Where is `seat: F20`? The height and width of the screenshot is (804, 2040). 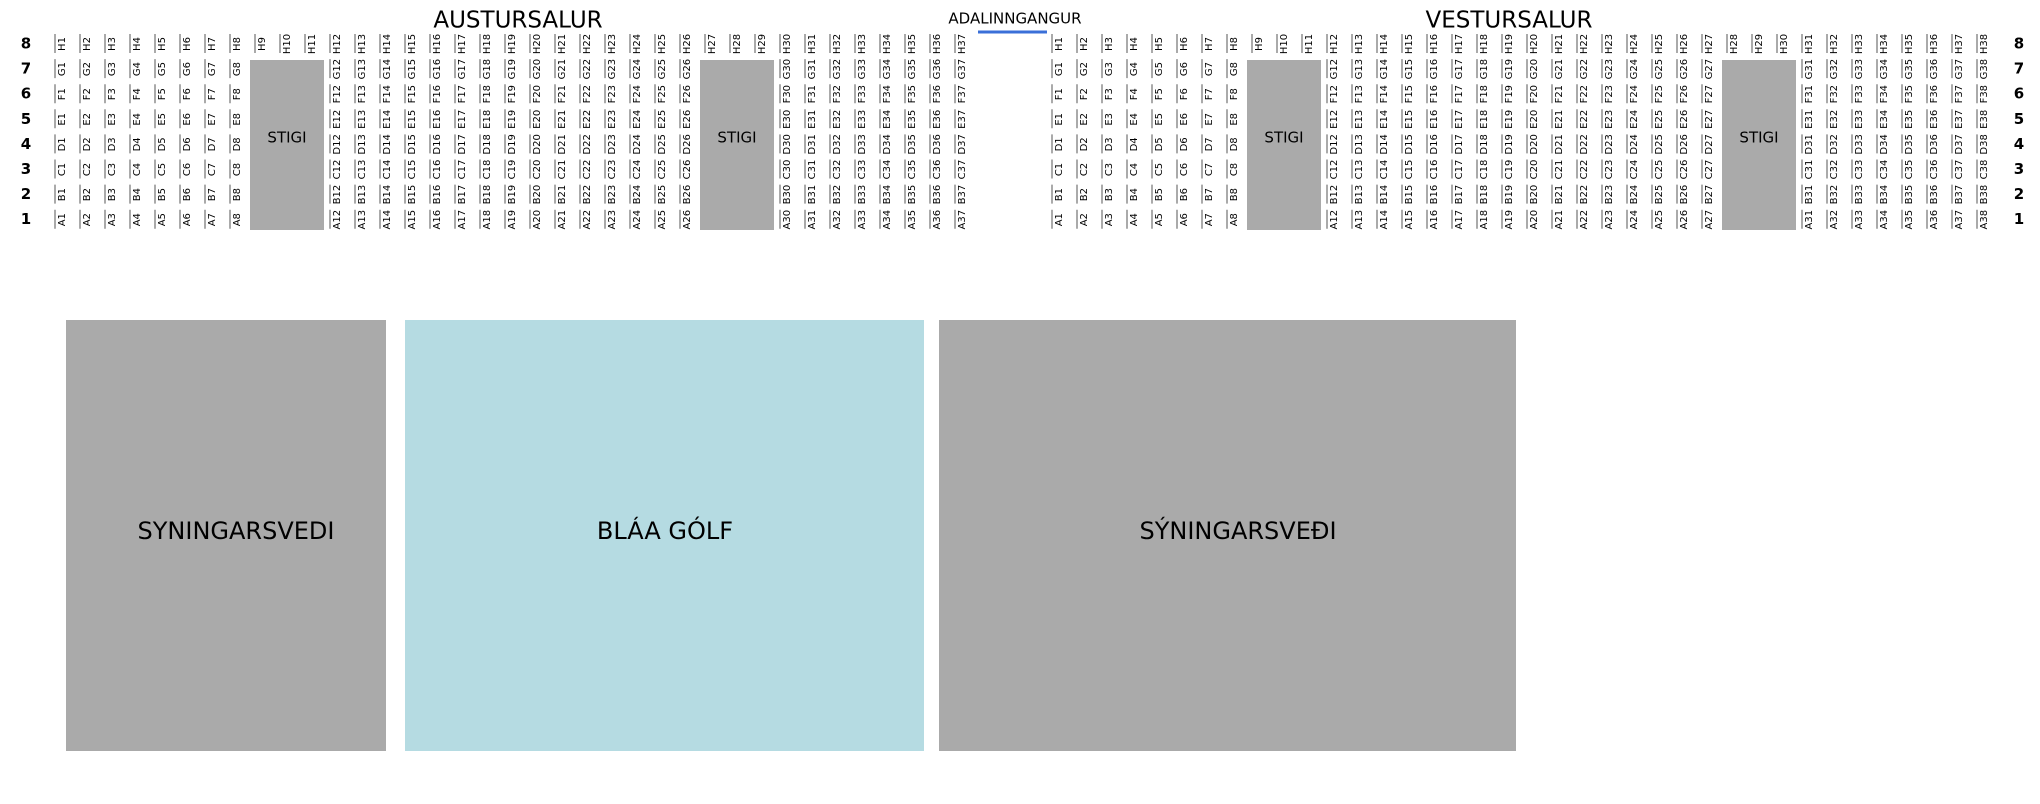
seat: F20 is located at coordinates (1534, 94).